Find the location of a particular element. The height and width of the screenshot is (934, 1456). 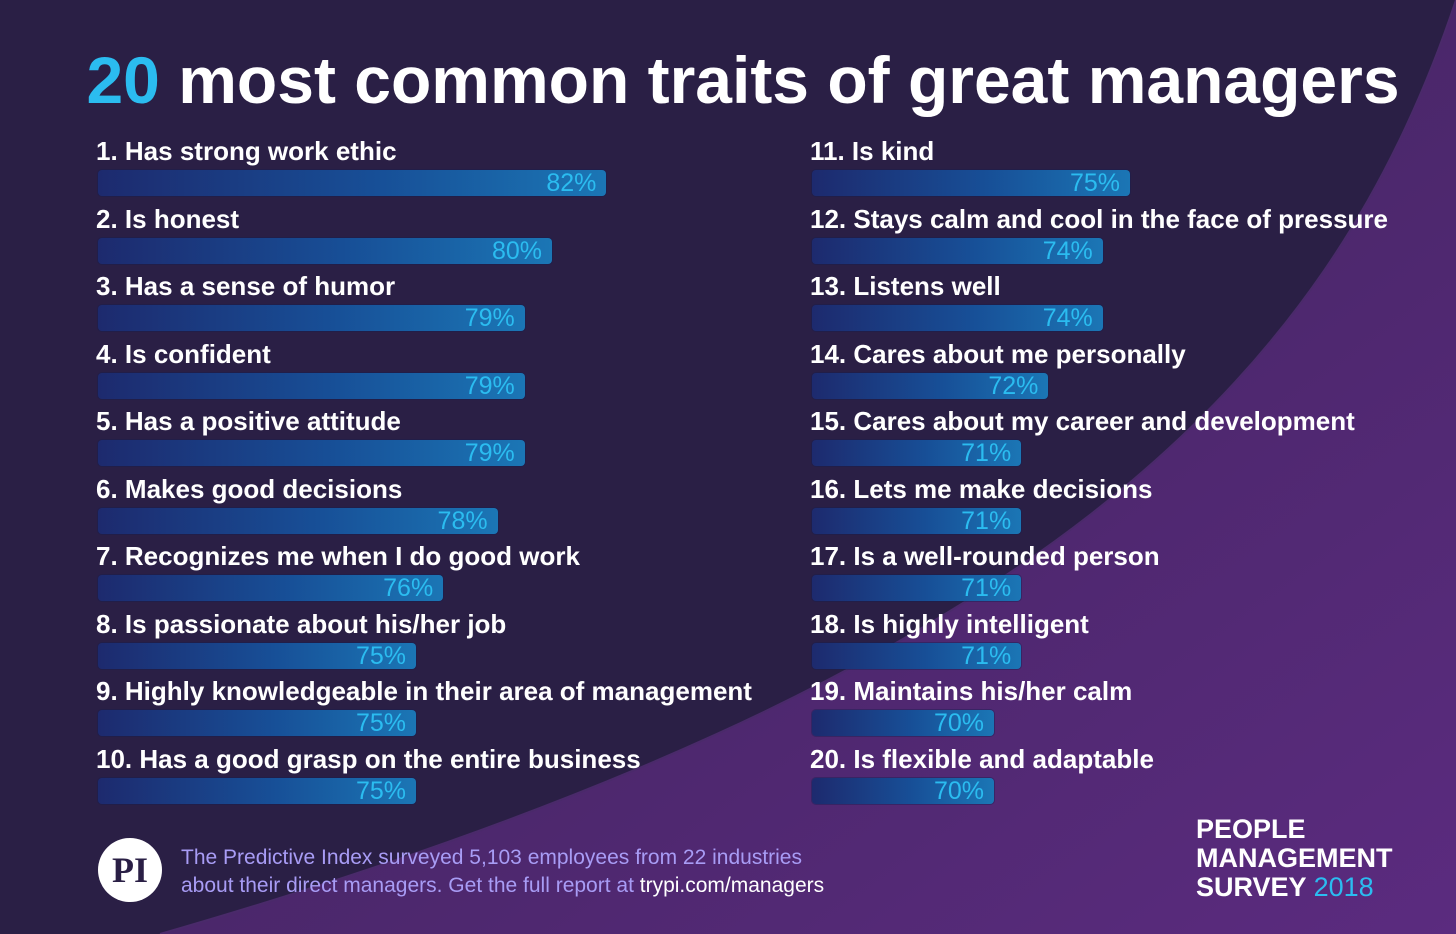

report-link: trypi.com/managers is located at coordinates (732, 885).